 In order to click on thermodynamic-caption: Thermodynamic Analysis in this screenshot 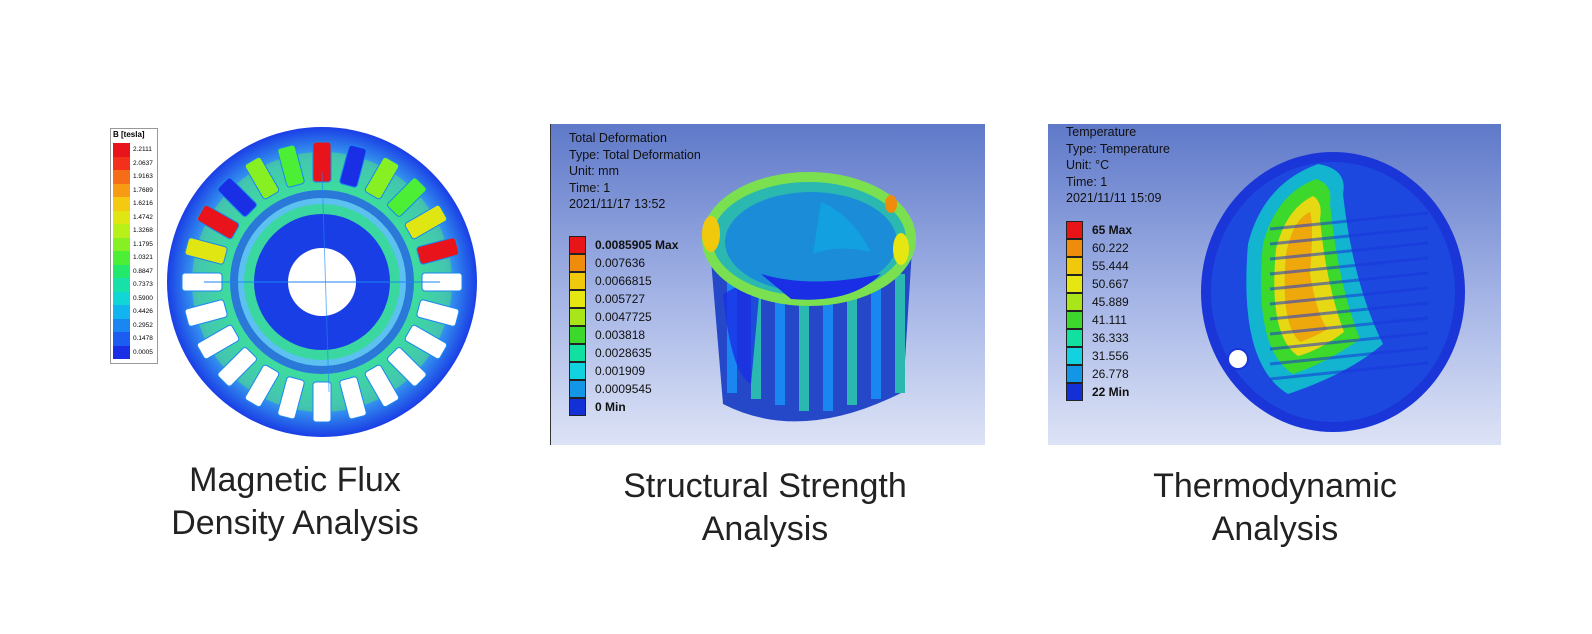, I will do `click(1275, 508)`.